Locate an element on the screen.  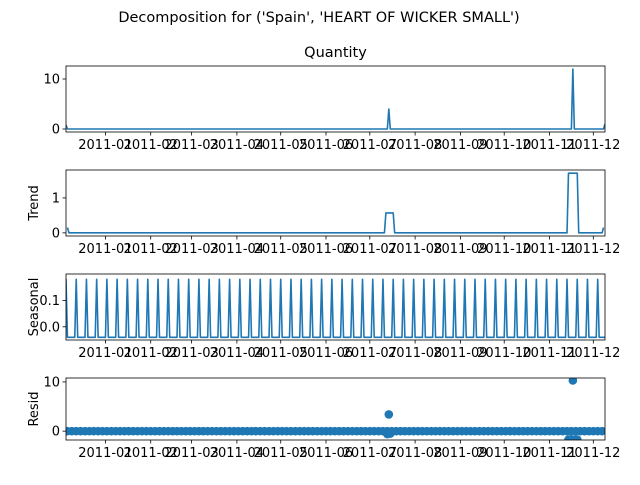
seasonal-line is located at coordinates (335, 308).